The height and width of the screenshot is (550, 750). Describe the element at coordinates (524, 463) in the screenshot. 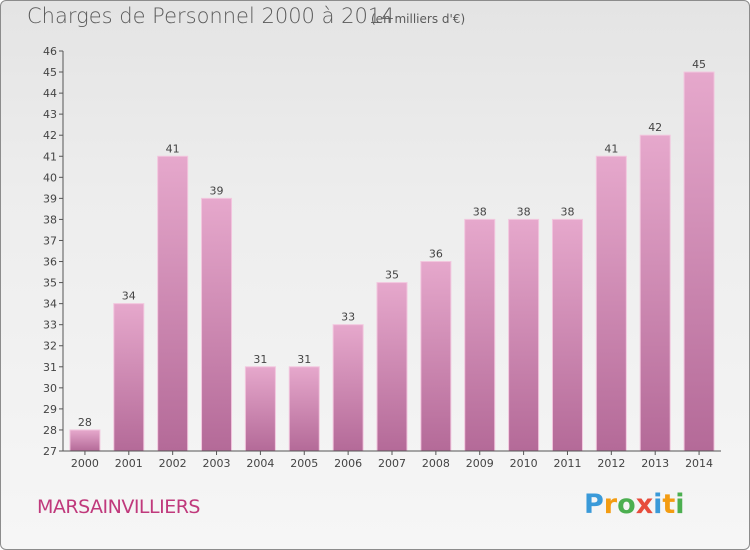

I see `x-tick-label-2010: 2010` at that location.